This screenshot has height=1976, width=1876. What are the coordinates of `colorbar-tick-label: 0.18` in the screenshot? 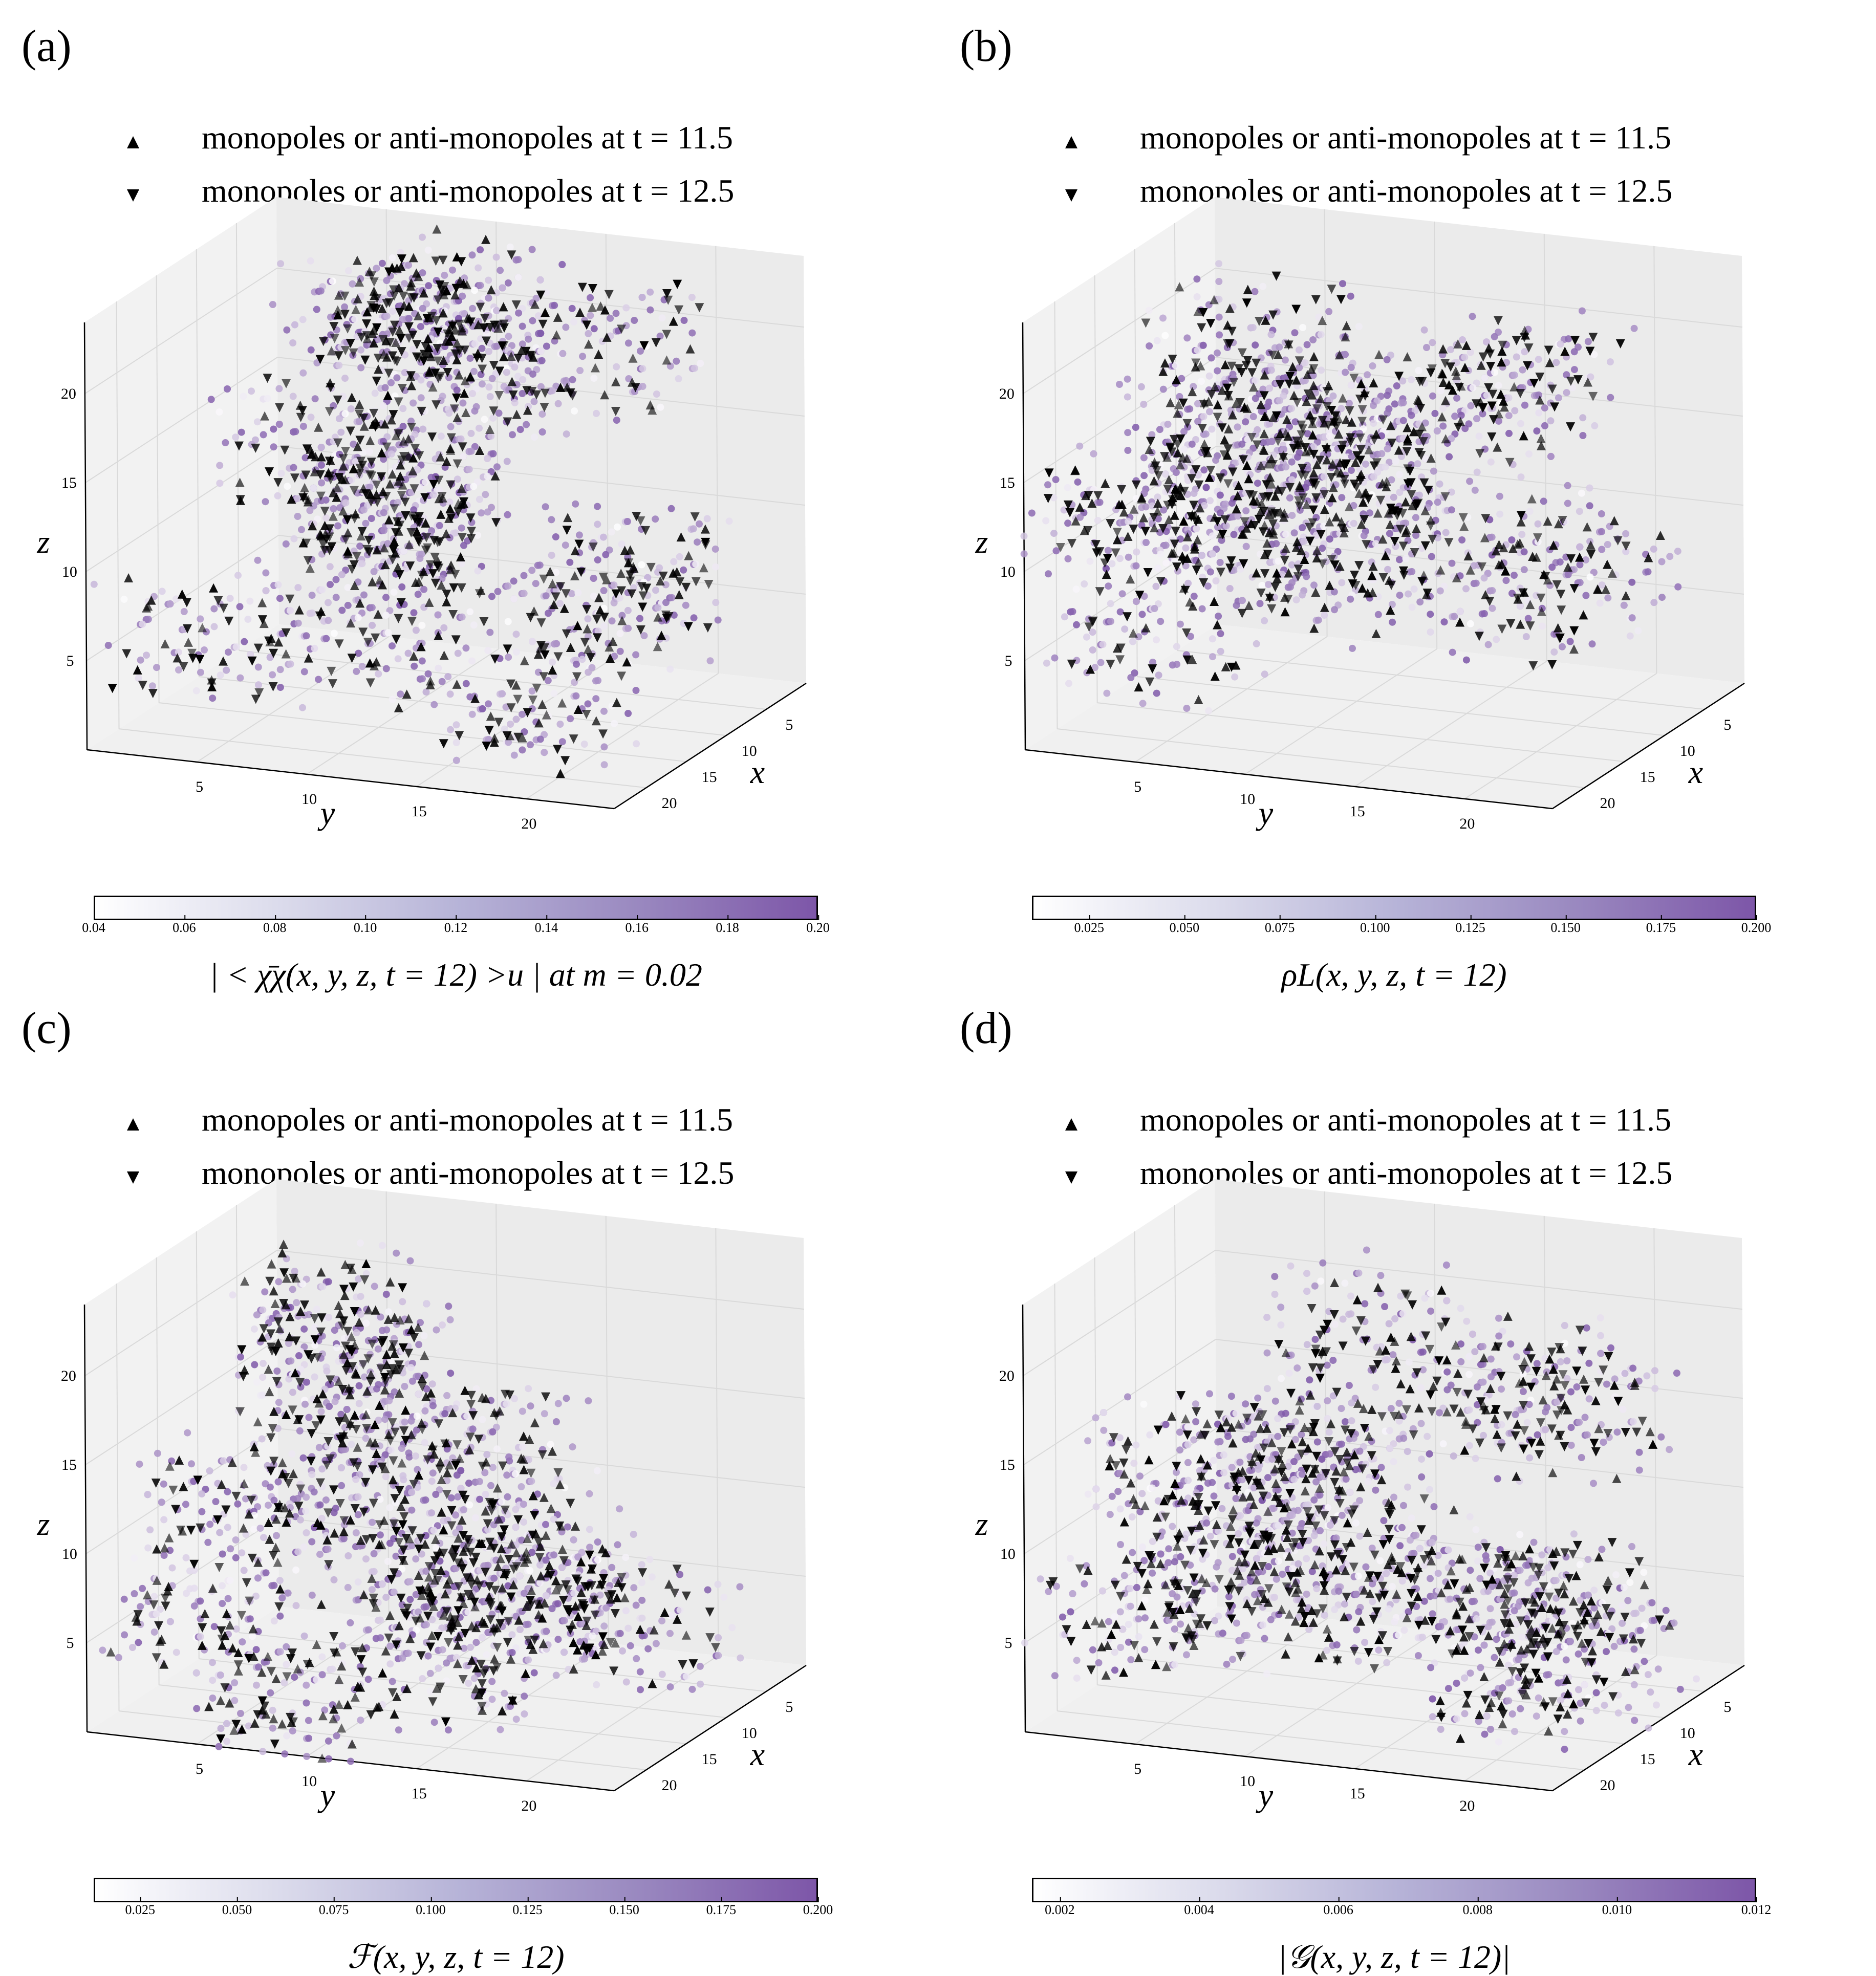 It's located at (727, 928).